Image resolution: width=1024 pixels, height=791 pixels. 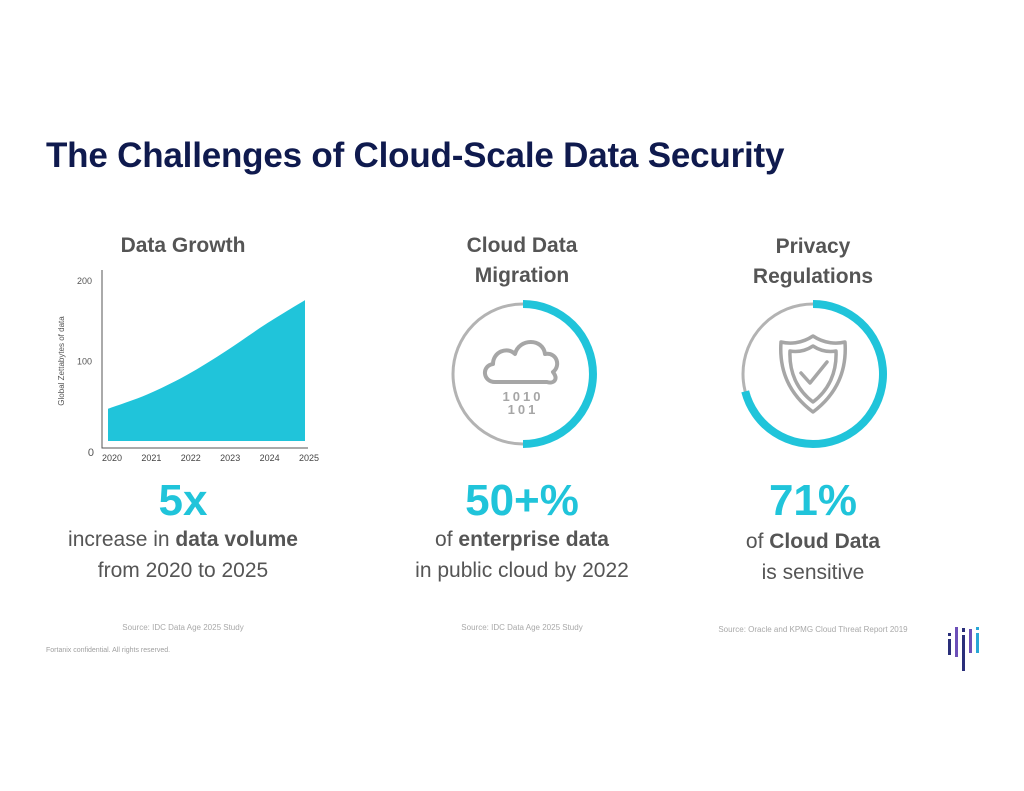 I want to click on cloud-migration-heading: Cloud Data Migration, so click(x=522, y=260).